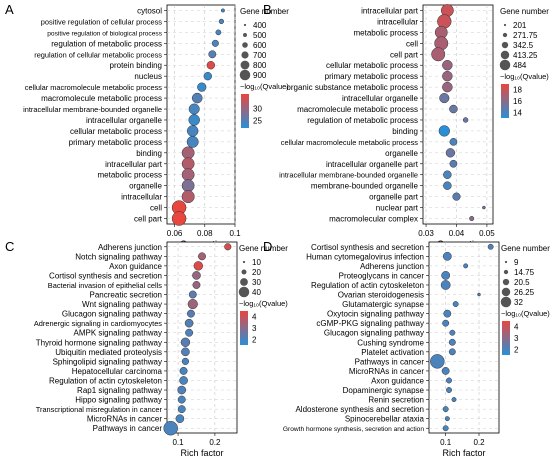 This screenshot has height=476, width=550. I want to click on x-axis-title: Rich factor, so click(463, 453).